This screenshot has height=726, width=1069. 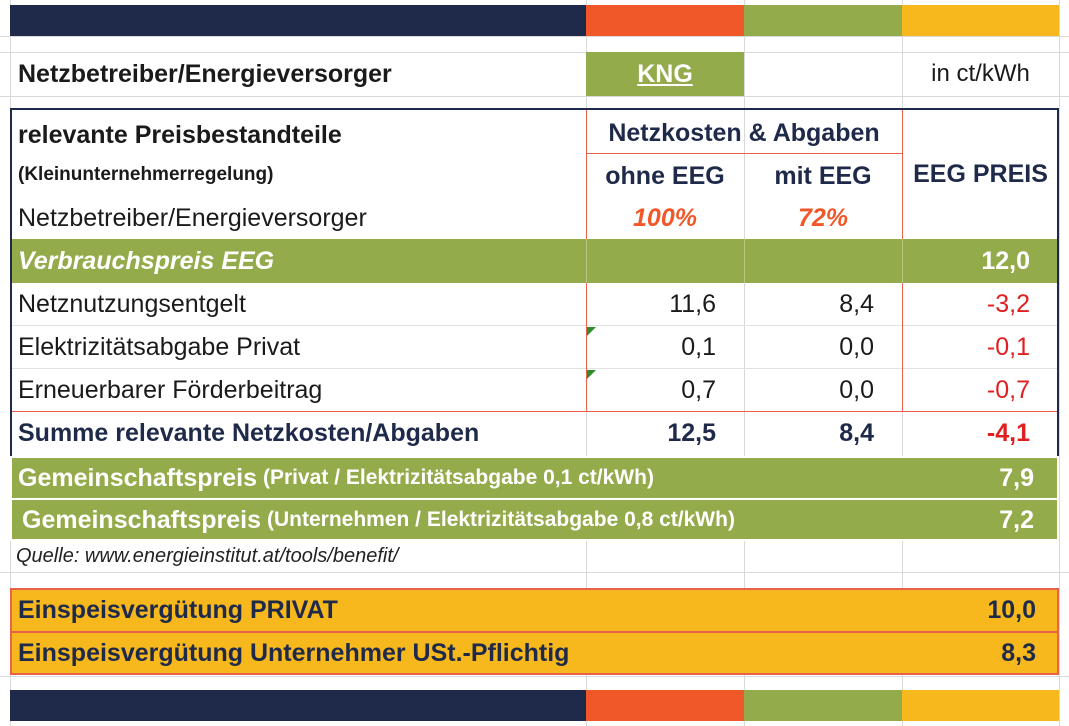 What do you see at coordinates (823, 217) in the screenshot?
I see `pct-mit: 72%` at bounding box center [823, 217].